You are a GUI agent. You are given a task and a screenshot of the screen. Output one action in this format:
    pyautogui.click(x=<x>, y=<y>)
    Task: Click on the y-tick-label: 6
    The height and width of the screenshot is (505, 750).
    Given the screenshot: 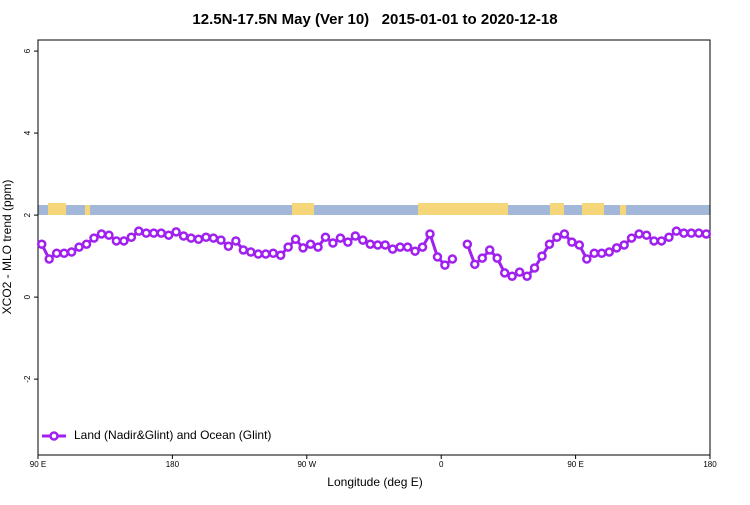 What is the action you would take?
    pyautogui.click(x=27, y=50)
    